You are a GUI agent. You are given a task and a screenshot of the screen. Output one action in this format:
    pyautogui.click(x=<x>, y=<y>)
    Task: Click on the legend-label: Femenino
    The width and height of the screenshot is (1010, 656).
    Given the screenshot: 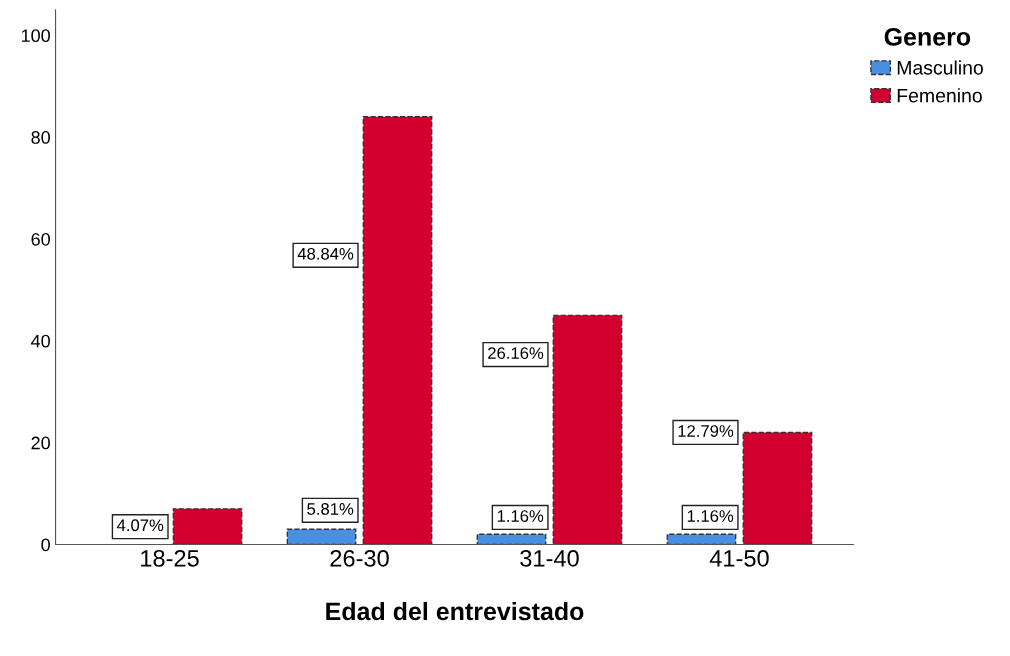 What is the action you would take?
    pyautogui.click(x=939, y=95)
    